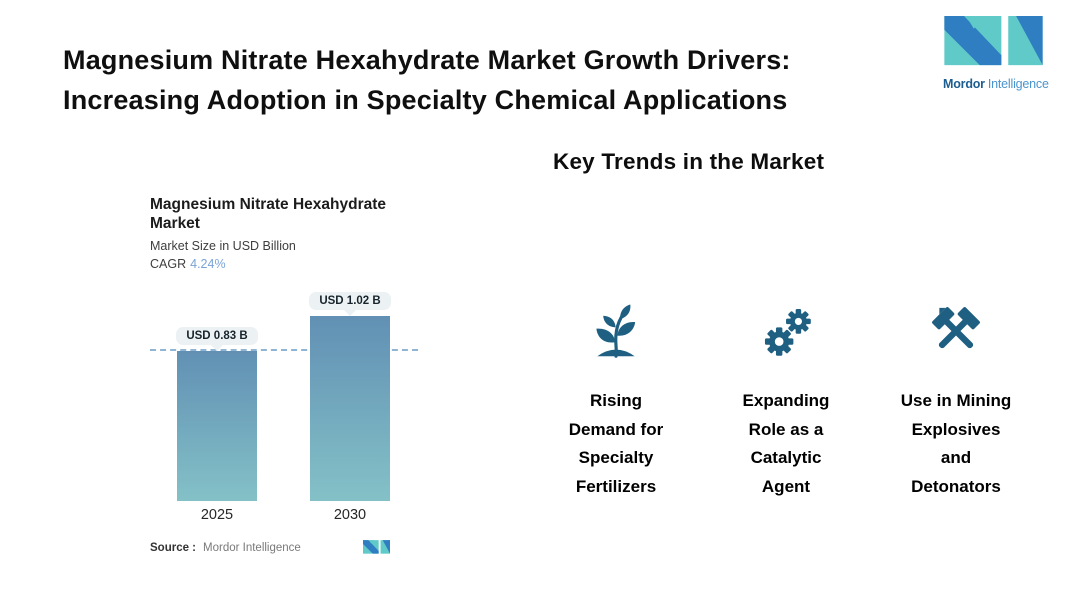 This screenshot has width=1087, height=604. I want to click on bar-2030, so click(350, 408).